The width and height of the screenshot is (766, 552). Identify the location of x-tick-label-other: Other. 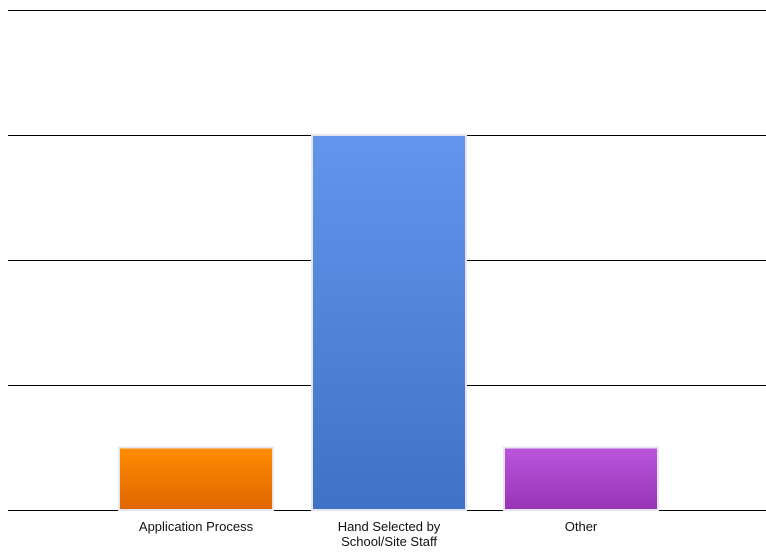
(581, 526).